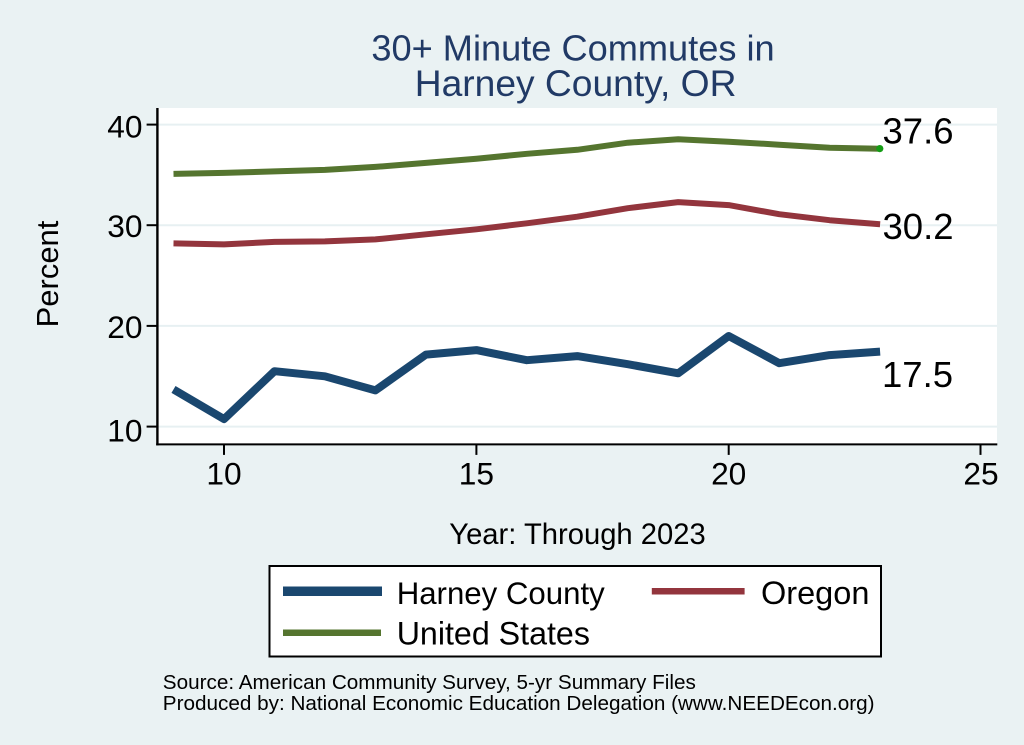  Describe the element at coordinates (476, 473) in the screenshot. I see `svg-text: 15` at that location.